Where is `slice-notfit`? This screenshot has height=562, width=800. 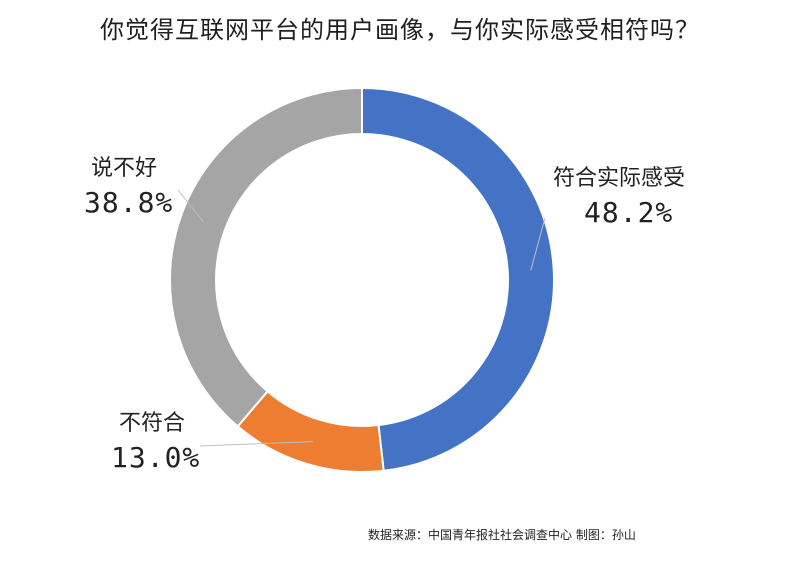 slice-notfit is located at coordinates (310, 431).